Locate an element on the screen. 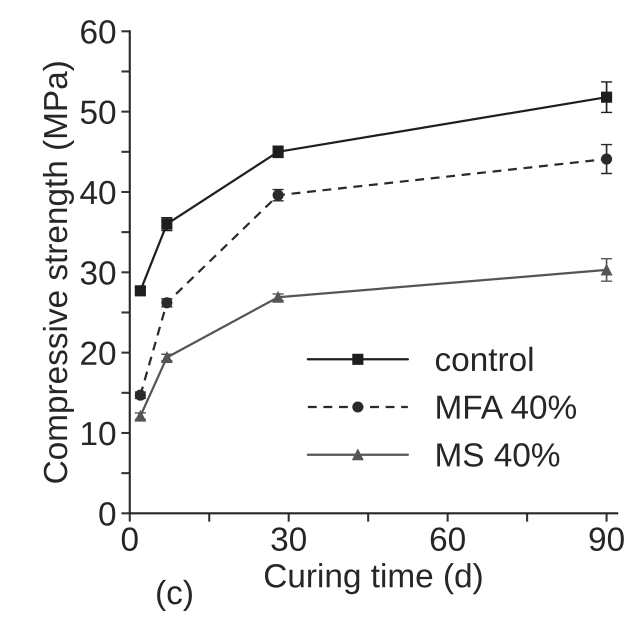 This screenshot has width=633, height=626. x-axis-title: Curing time (d) is located at coordinates (373, 578).